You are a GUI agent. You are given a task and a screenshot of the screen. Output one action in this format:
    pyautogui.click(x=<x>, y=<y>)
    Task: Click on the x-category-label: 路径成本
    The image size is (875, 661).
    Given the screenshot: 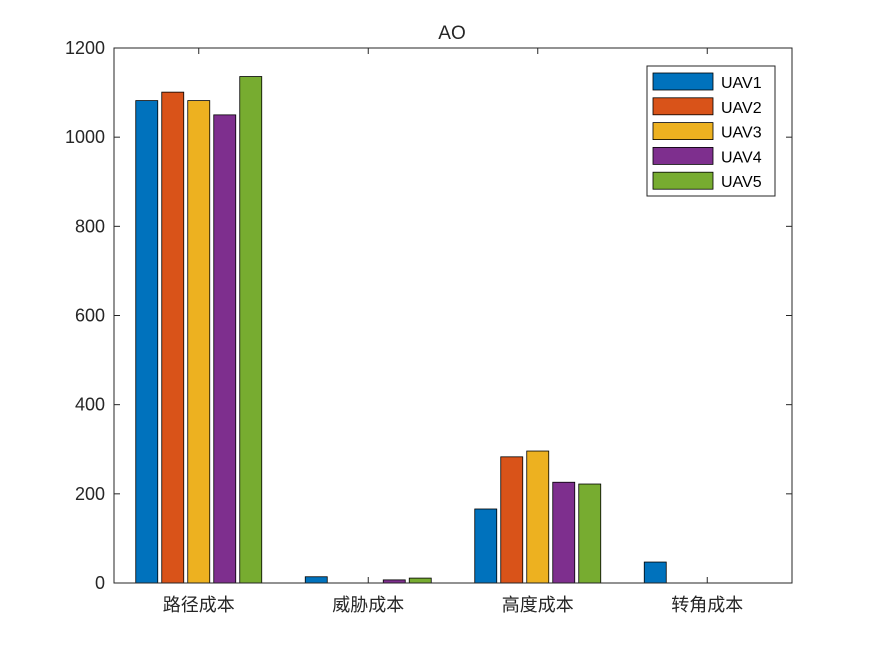 What is the action you would take?
    pyautogui.click(x=199, y=605)
    